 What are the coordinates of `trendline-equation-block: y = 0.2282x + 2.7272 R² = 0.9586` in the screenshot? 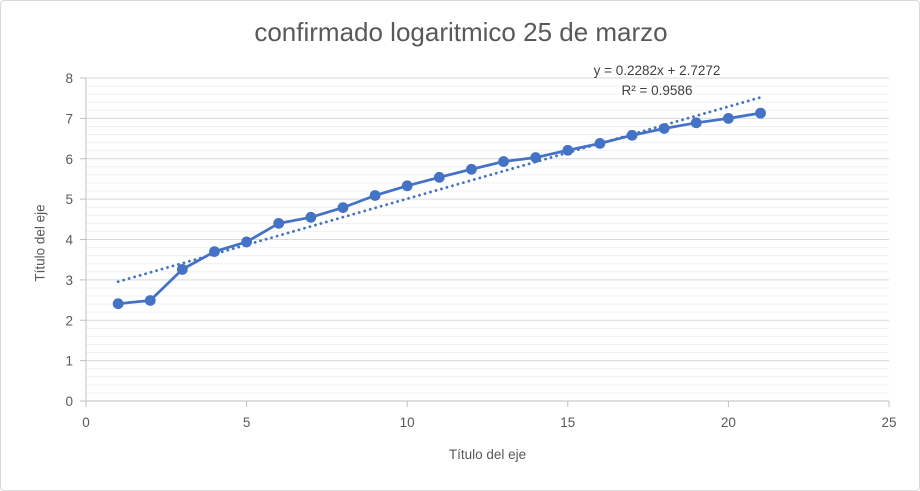 It's located at (657, 81).